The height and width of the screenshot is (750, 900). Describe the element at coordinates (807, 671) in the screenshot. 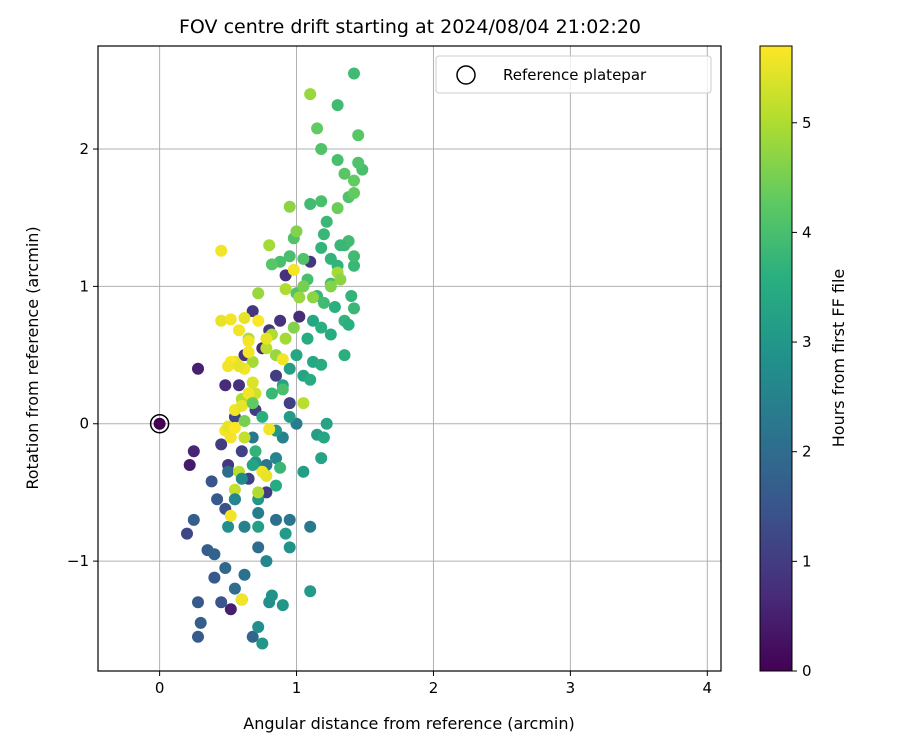

I see `colorbar-tick-label: 0` at that location.